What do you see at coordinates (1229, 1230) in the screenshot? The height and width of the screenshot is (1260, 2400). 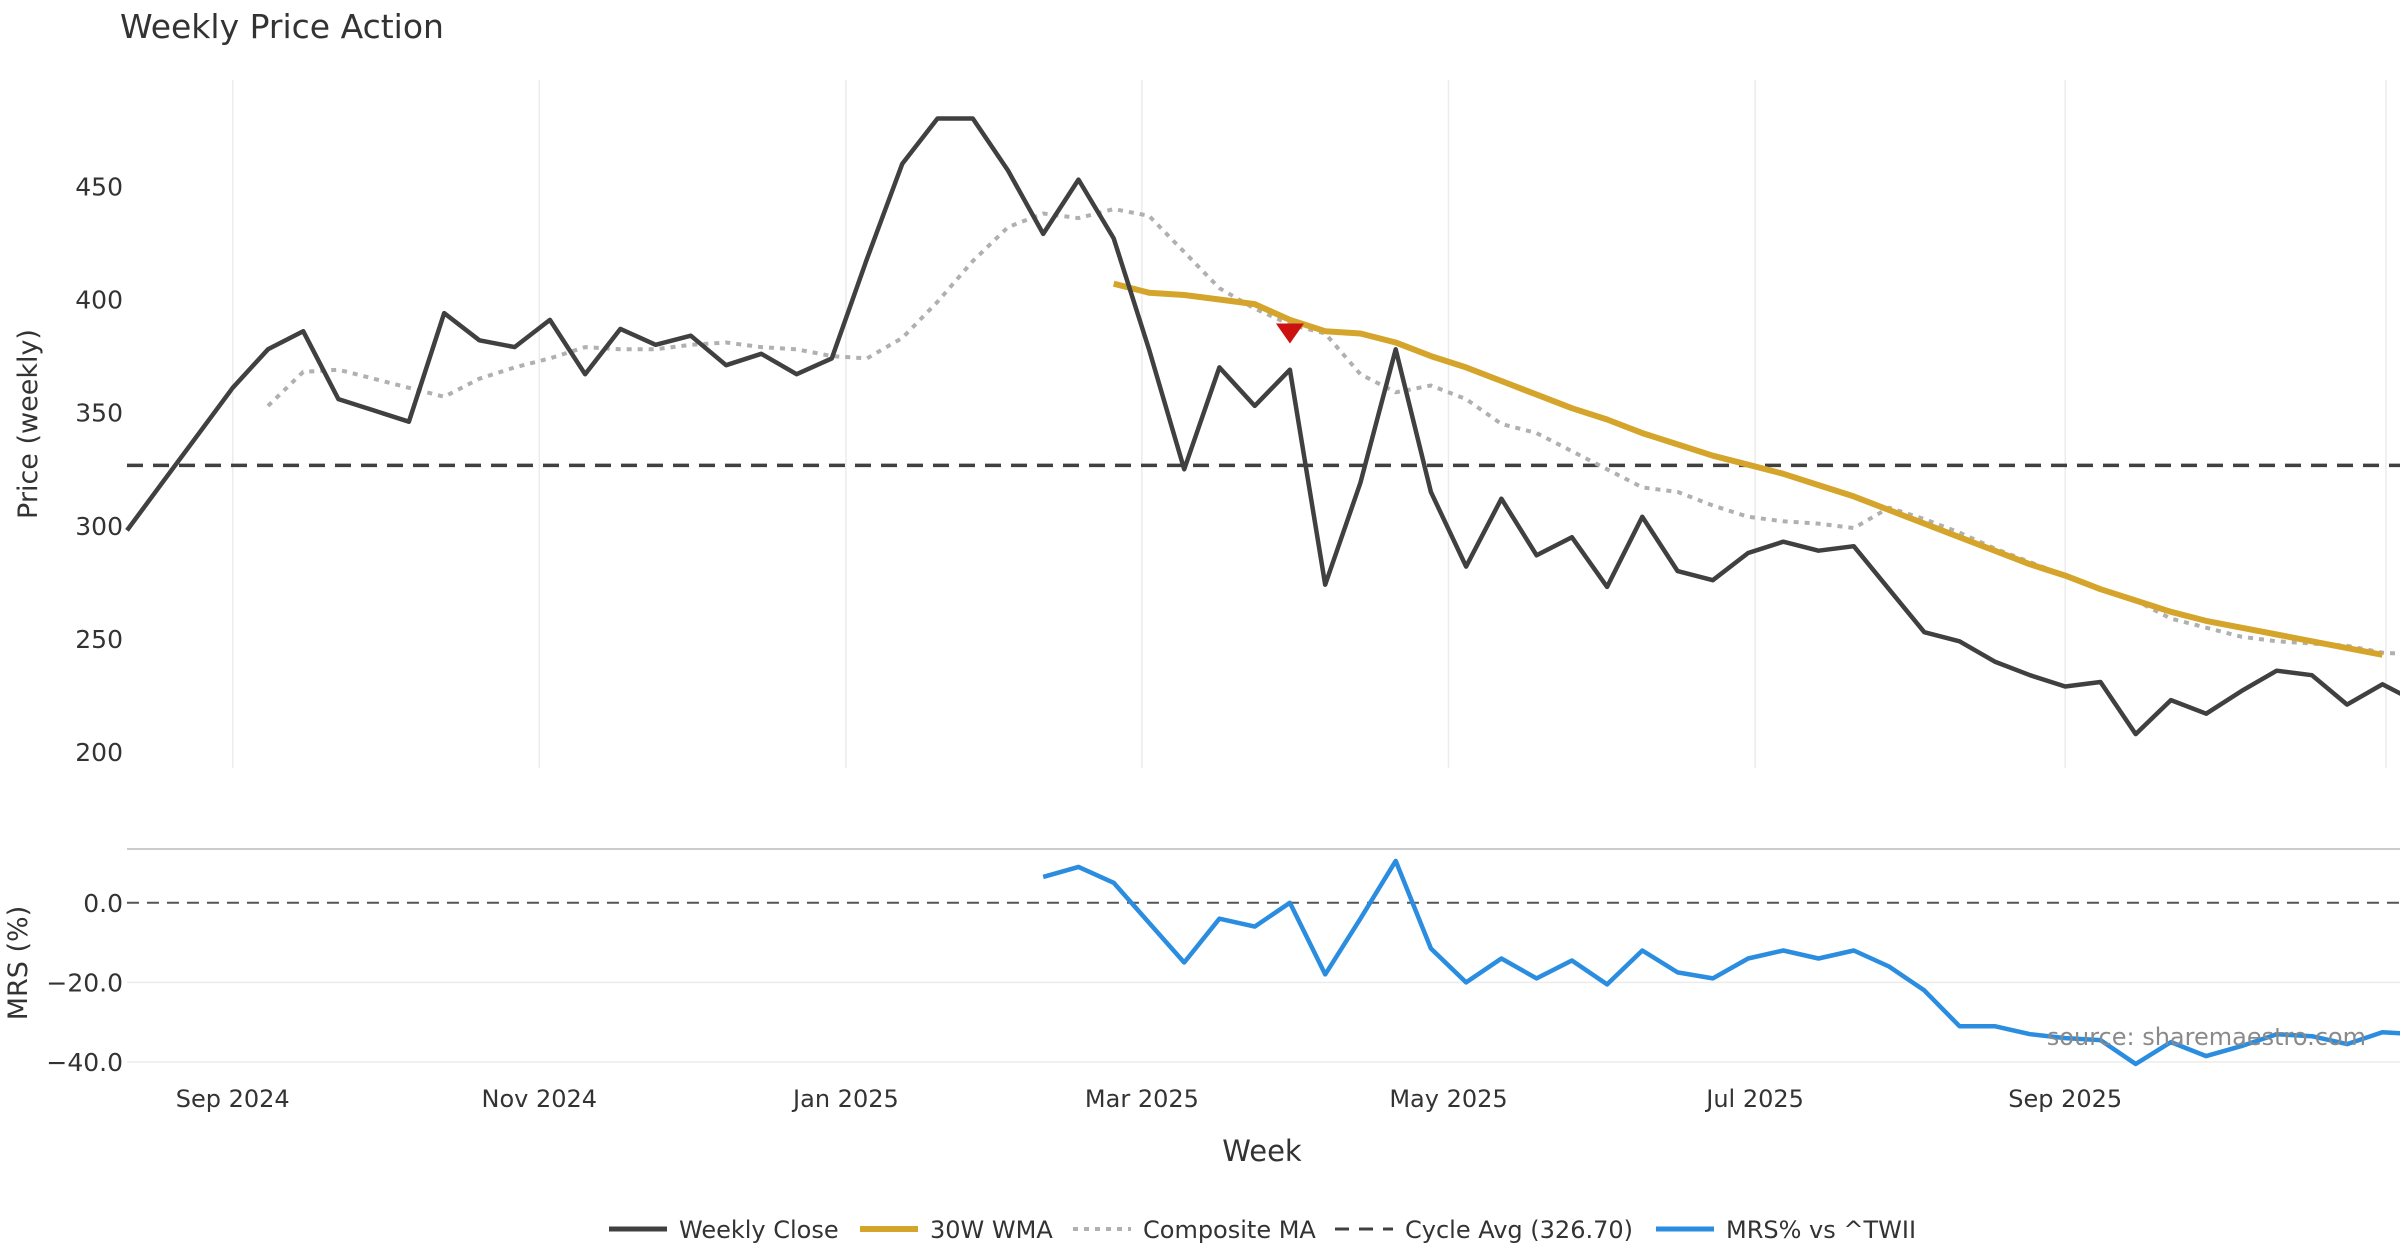 I see `legend-label: Composite MA` at bounding box center [1229, 1230].